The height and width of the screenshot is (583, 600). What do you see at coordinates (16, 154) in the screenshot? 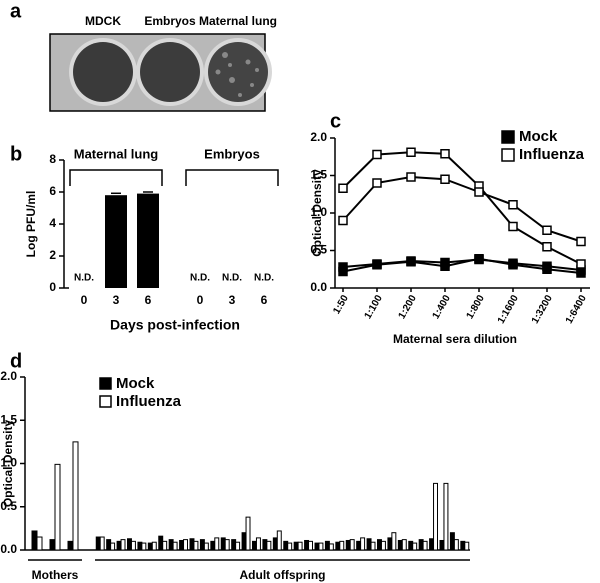
I see `panel-label: b` at bounding box center [16, 154].